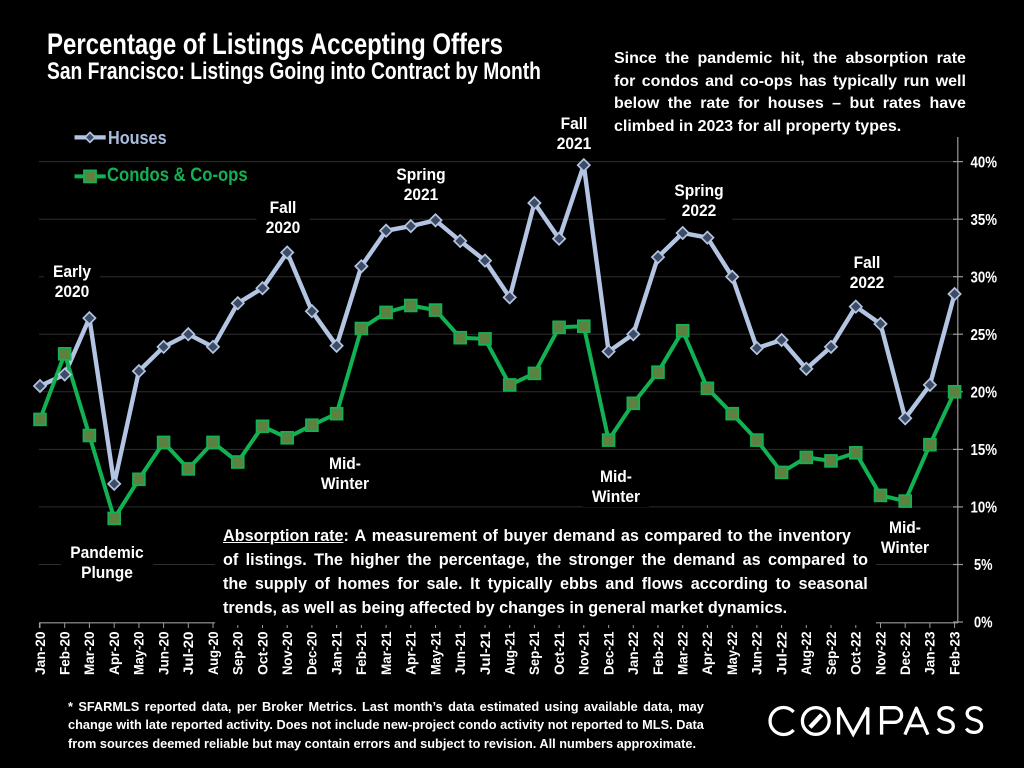  What do you see at coordinates (510, 653) in the screenshot?
I see `svg-text: Aug-21` at bounding box center [510, 653].